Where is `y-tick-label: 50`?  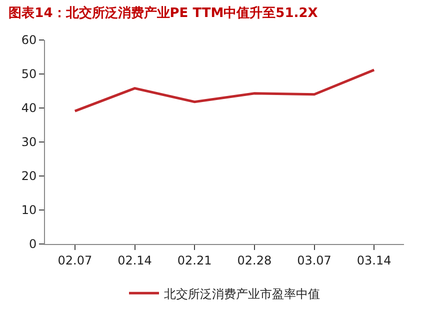 y-tick-label: 50 is located at coordinates (29, 74).